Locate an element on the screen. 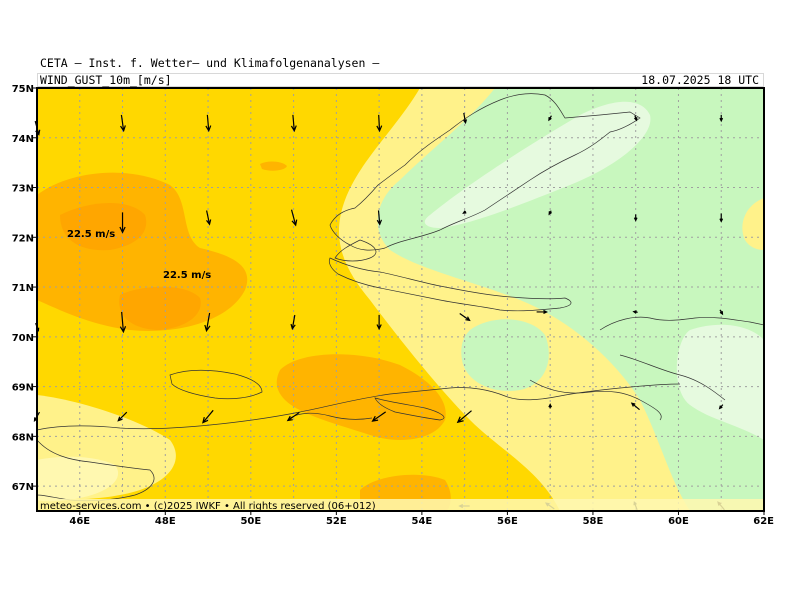 This screenshot has height=600, width=800. lon-tick-label: 48E is located at coordinates (165, 521).